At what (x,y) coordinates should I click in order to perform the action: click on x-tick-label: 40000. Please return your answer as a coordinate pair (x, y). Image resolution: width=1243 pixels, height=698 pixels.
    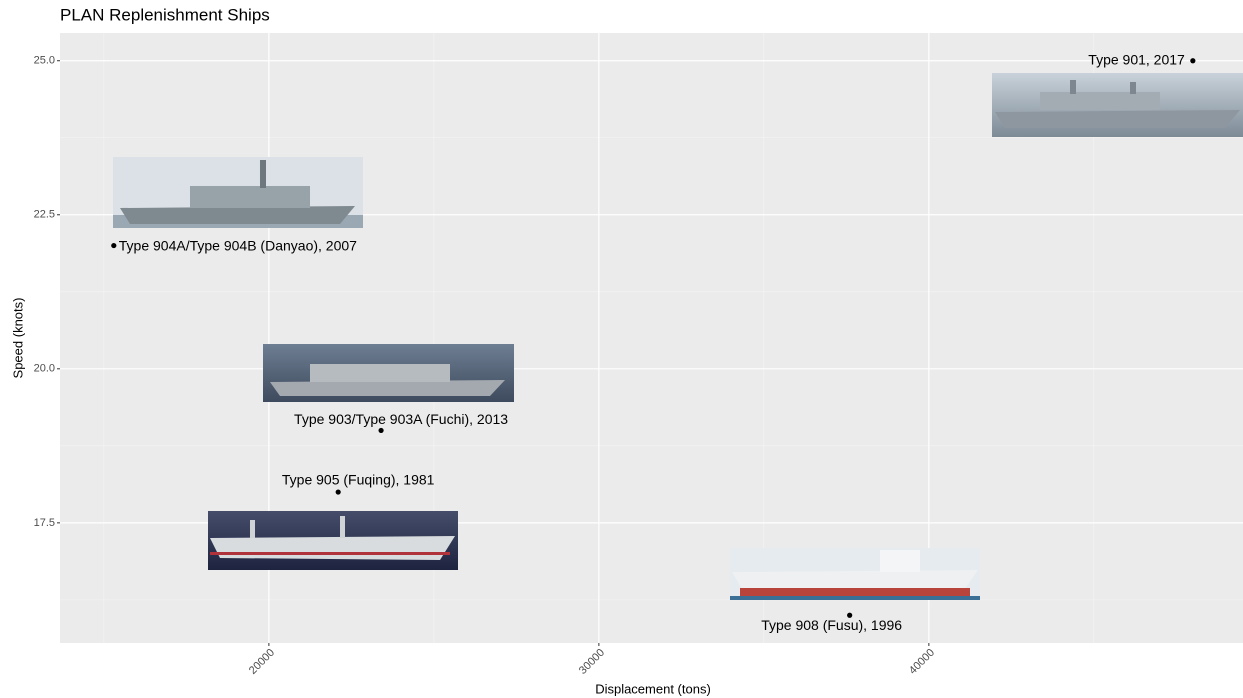
    Looking at the image, I should click on (922, 662).